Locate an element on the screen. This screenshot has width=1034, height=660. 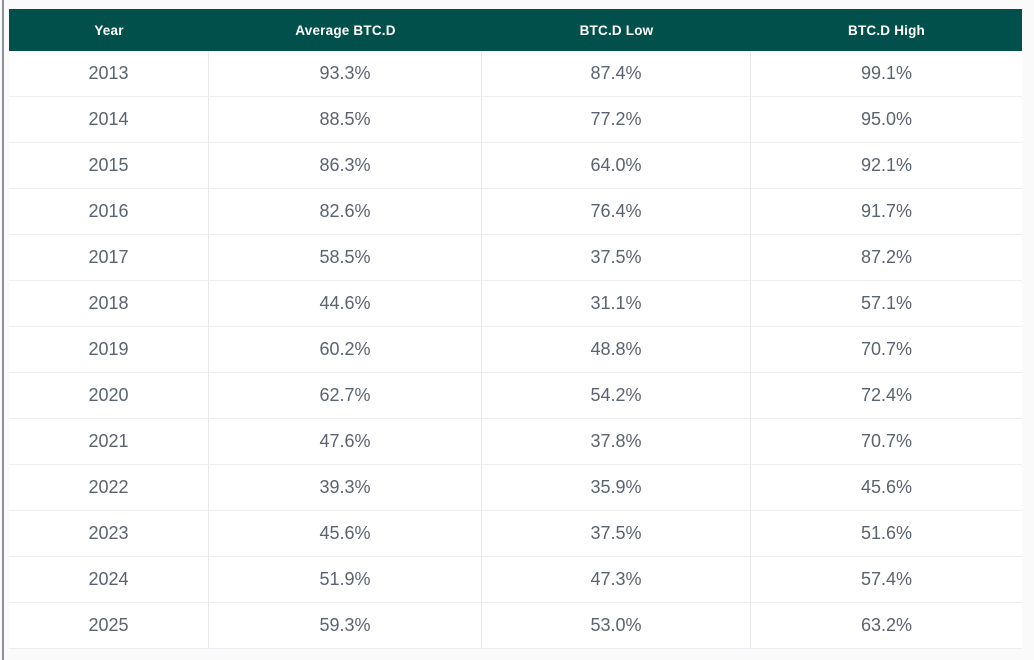
cell-year: 2015 is located at coordinates (109, 165).